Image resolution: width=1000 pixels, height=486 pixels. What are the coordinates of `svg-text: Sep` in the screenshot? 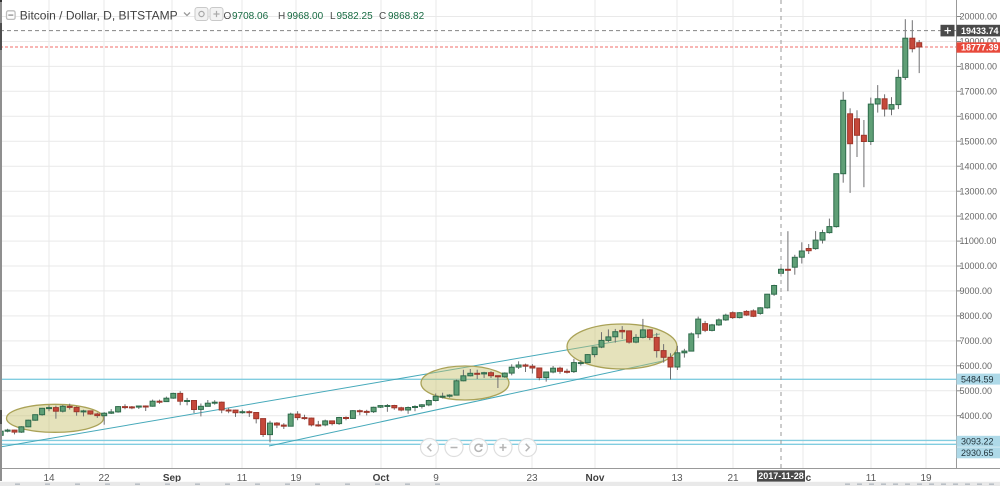 It's located at (172, 478).